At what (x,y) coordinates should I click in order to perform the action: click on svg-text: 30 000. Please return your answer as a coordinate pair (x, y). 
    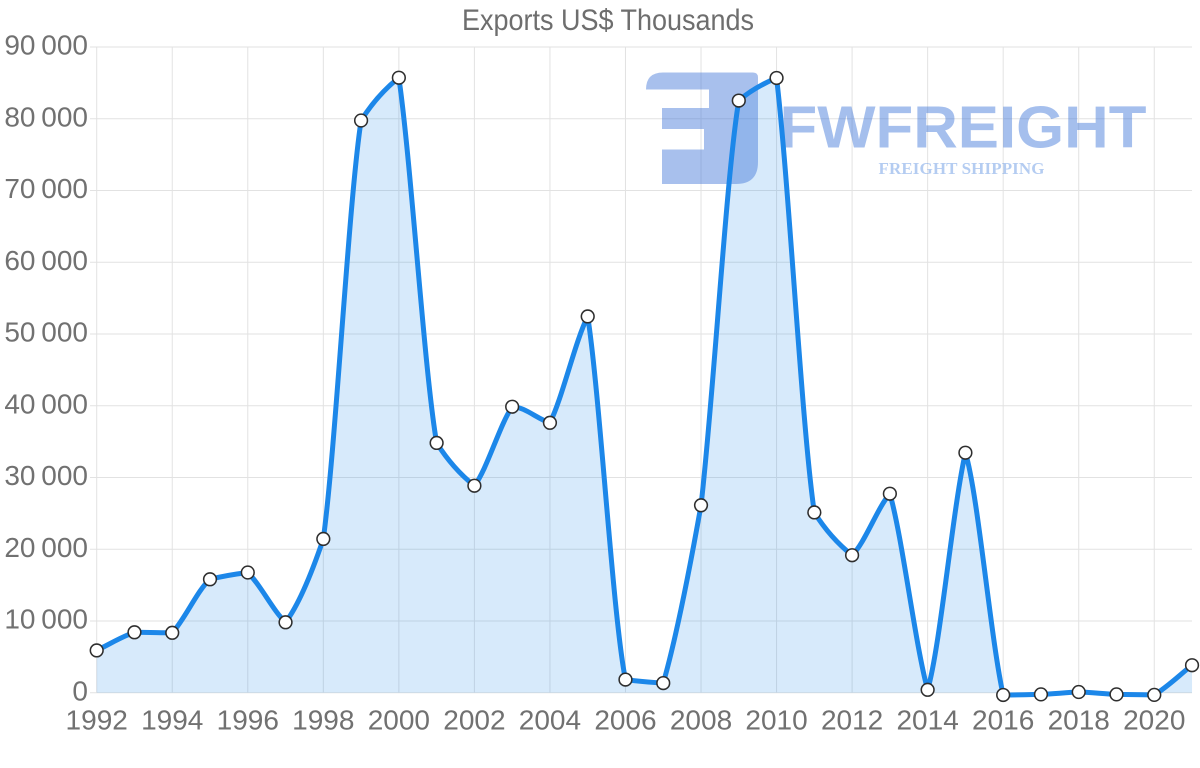
    Looking at the image, I should click on (46, 475).